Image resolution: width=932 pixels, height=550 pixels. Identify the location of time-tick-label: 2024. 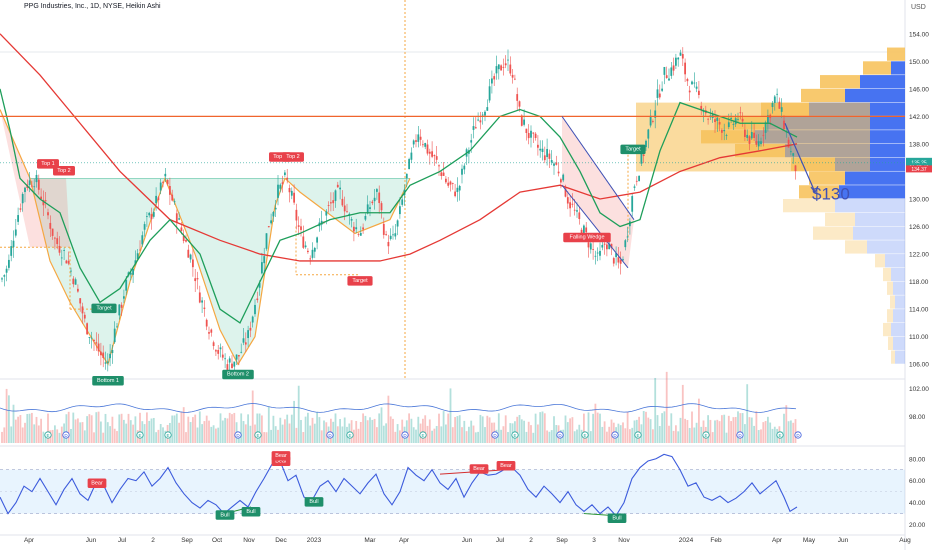
(686, 540).